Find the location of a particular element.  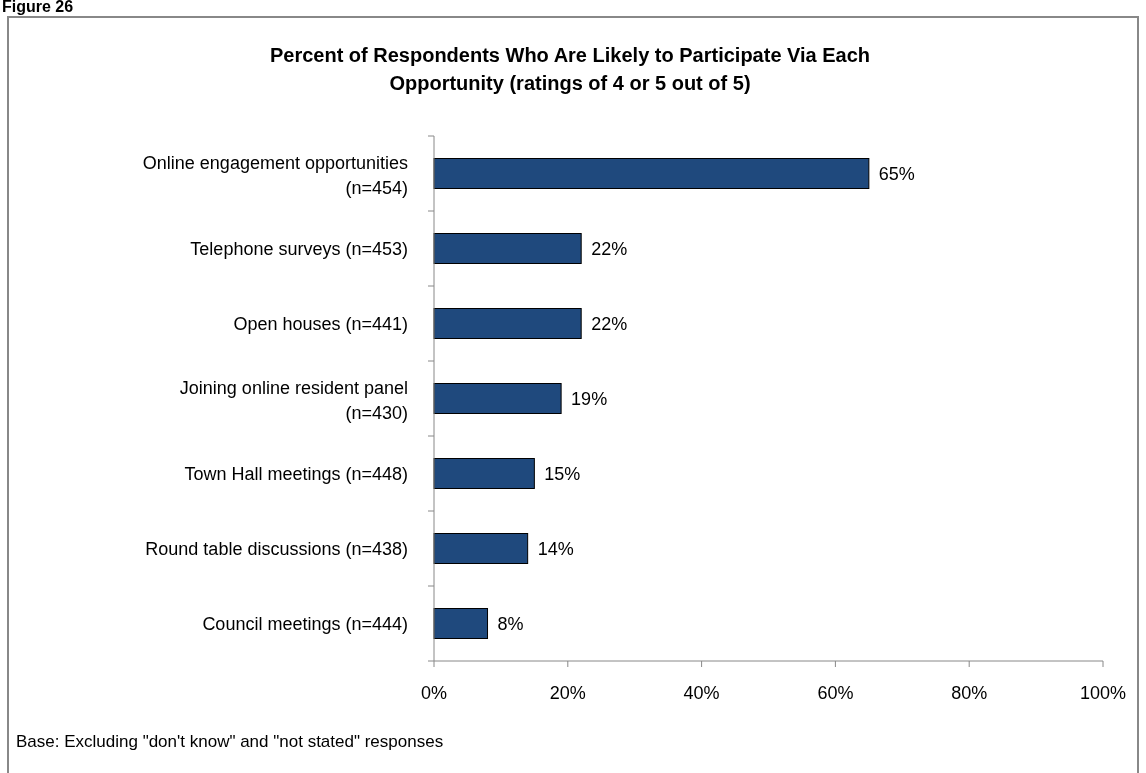

y-tick-label: Open houses (n=441) is located at coordinates (320, 323).